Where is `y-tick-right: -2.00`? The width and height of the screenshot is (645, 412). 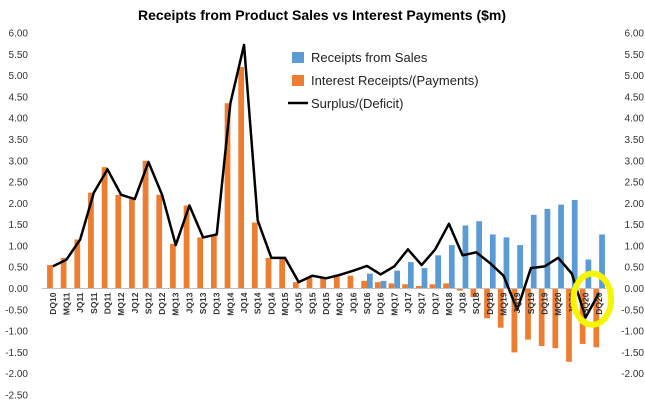
y-tick-right: -2.00 is located at coordinates (632, 374).